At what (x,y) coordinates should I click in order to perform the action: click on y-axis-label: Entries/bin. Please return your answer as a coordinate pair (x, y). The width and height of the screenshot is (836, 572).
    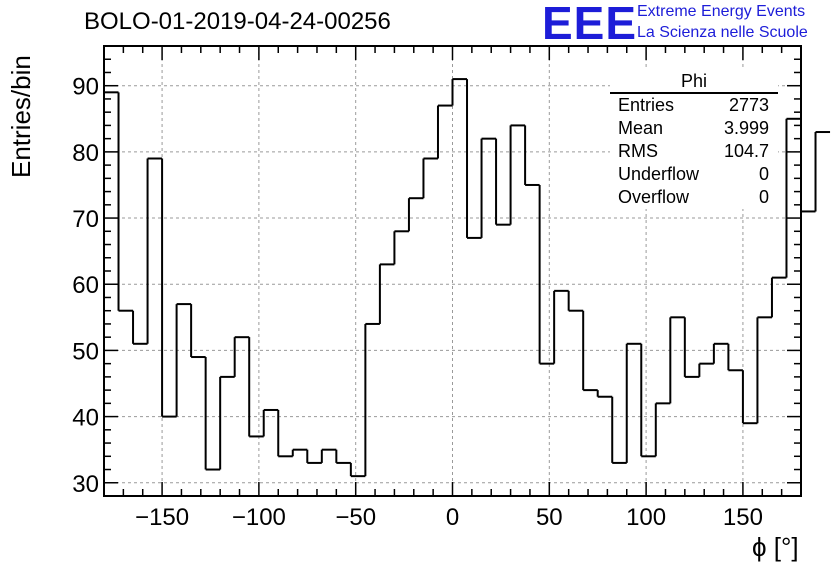
    Looking at the image, I should click on (21, 116).